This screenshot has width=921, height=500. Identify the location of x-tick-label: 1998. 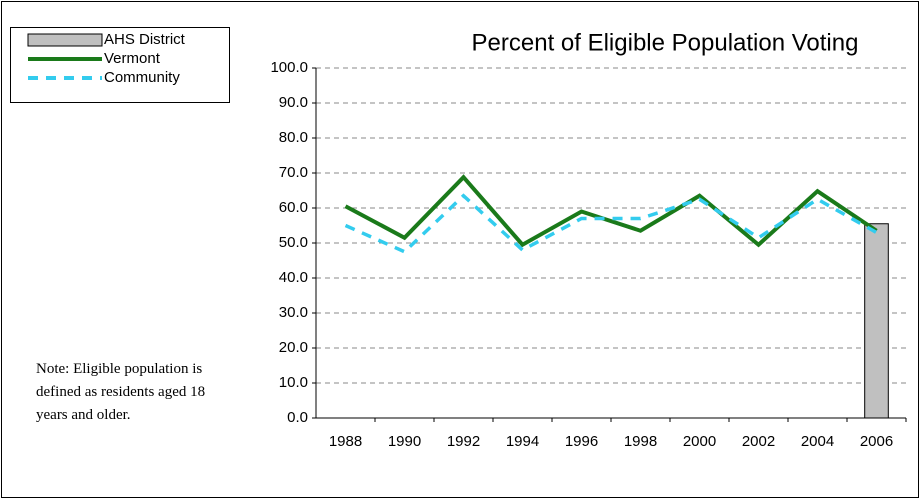
(640, 441).